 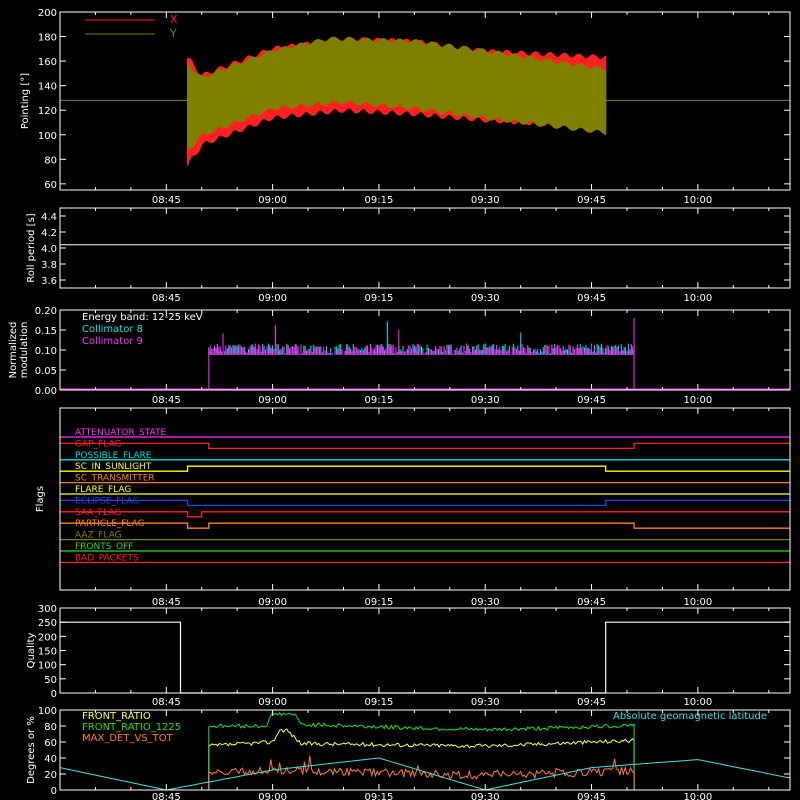 I want to click on modulation-x-axis, so click(x=414, y=350).